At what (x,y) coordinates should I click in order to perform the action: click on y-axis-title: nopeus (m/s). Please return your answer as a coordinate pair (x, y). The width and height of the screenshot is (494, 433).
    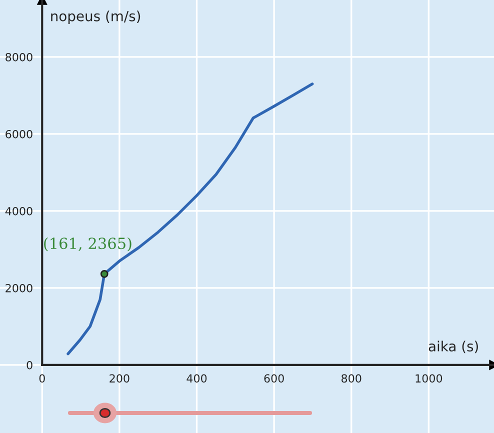
    Looking at the image, I should click on (95, 17).